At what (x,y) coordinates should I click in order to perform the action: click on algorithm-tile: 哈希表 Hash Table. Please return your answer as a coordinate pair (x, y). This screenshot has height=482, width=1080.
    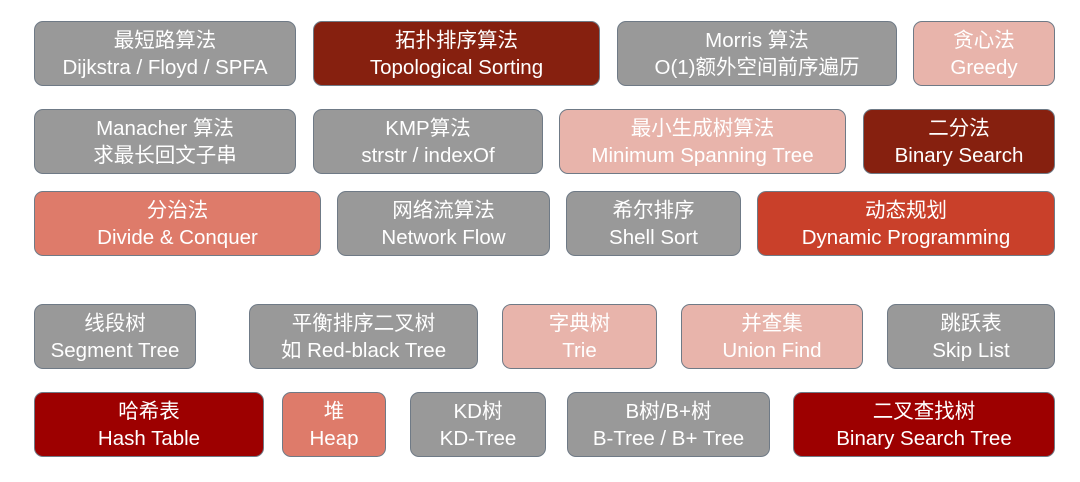
    Looking at the image, I should click on (149, 424).